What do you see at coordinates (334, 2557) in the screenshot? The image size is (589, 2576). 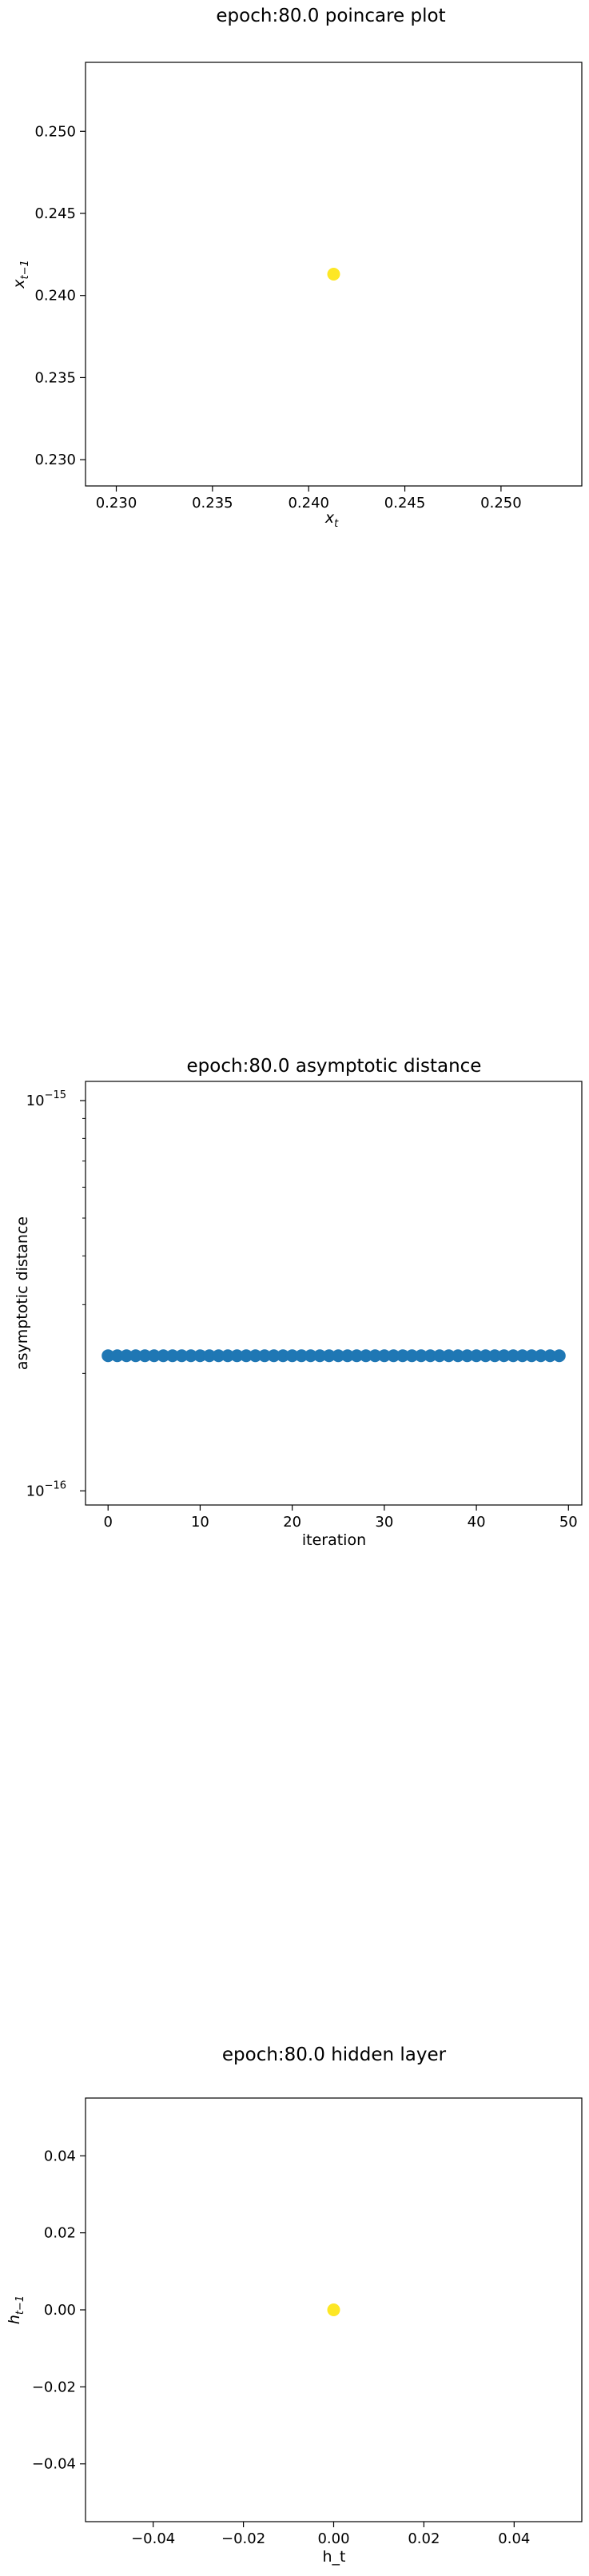 I see `x-axis-label: h_t` at bounding box center [334, 2557].